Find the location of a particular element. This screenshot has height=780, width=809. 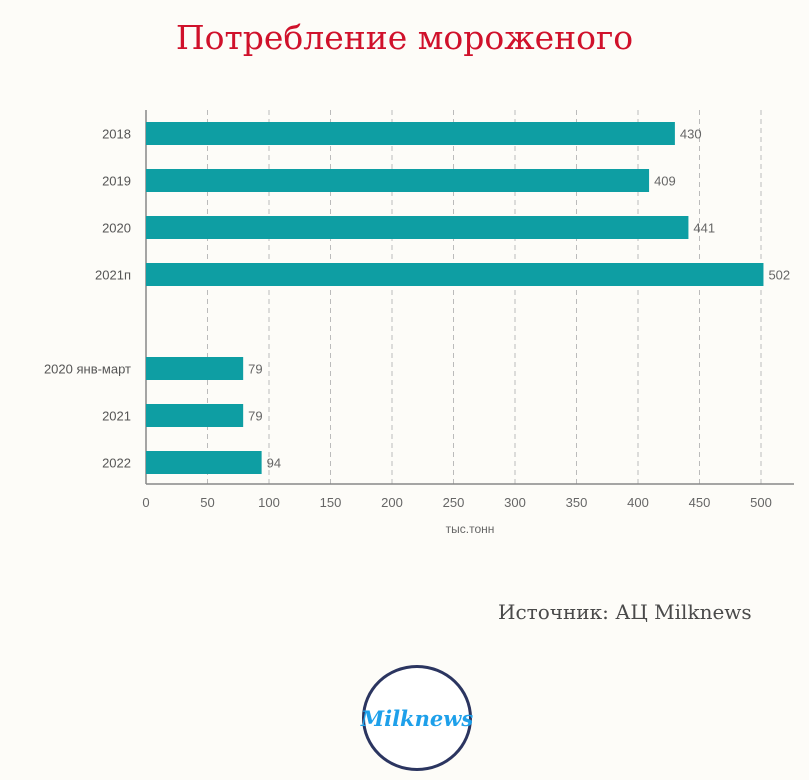

chart-title: Потребление мороженого is located at coordinates (404, 37).